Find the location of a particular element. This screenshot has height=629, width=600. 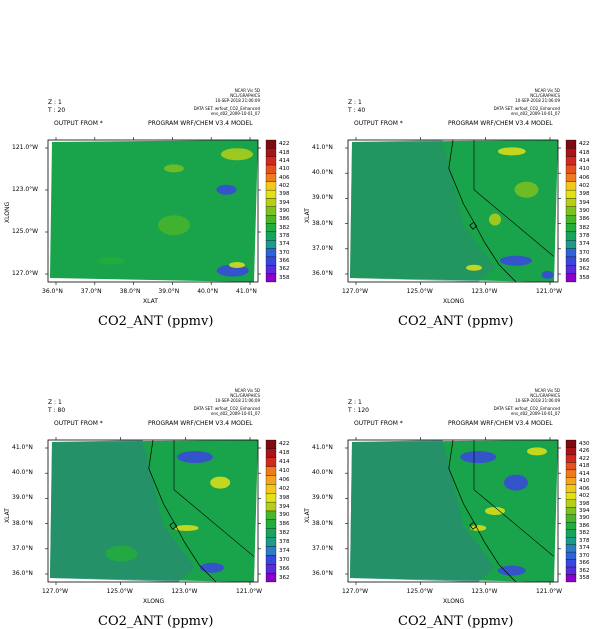

y-tick-label: 127.0°W is located at coordinates (25, 273).